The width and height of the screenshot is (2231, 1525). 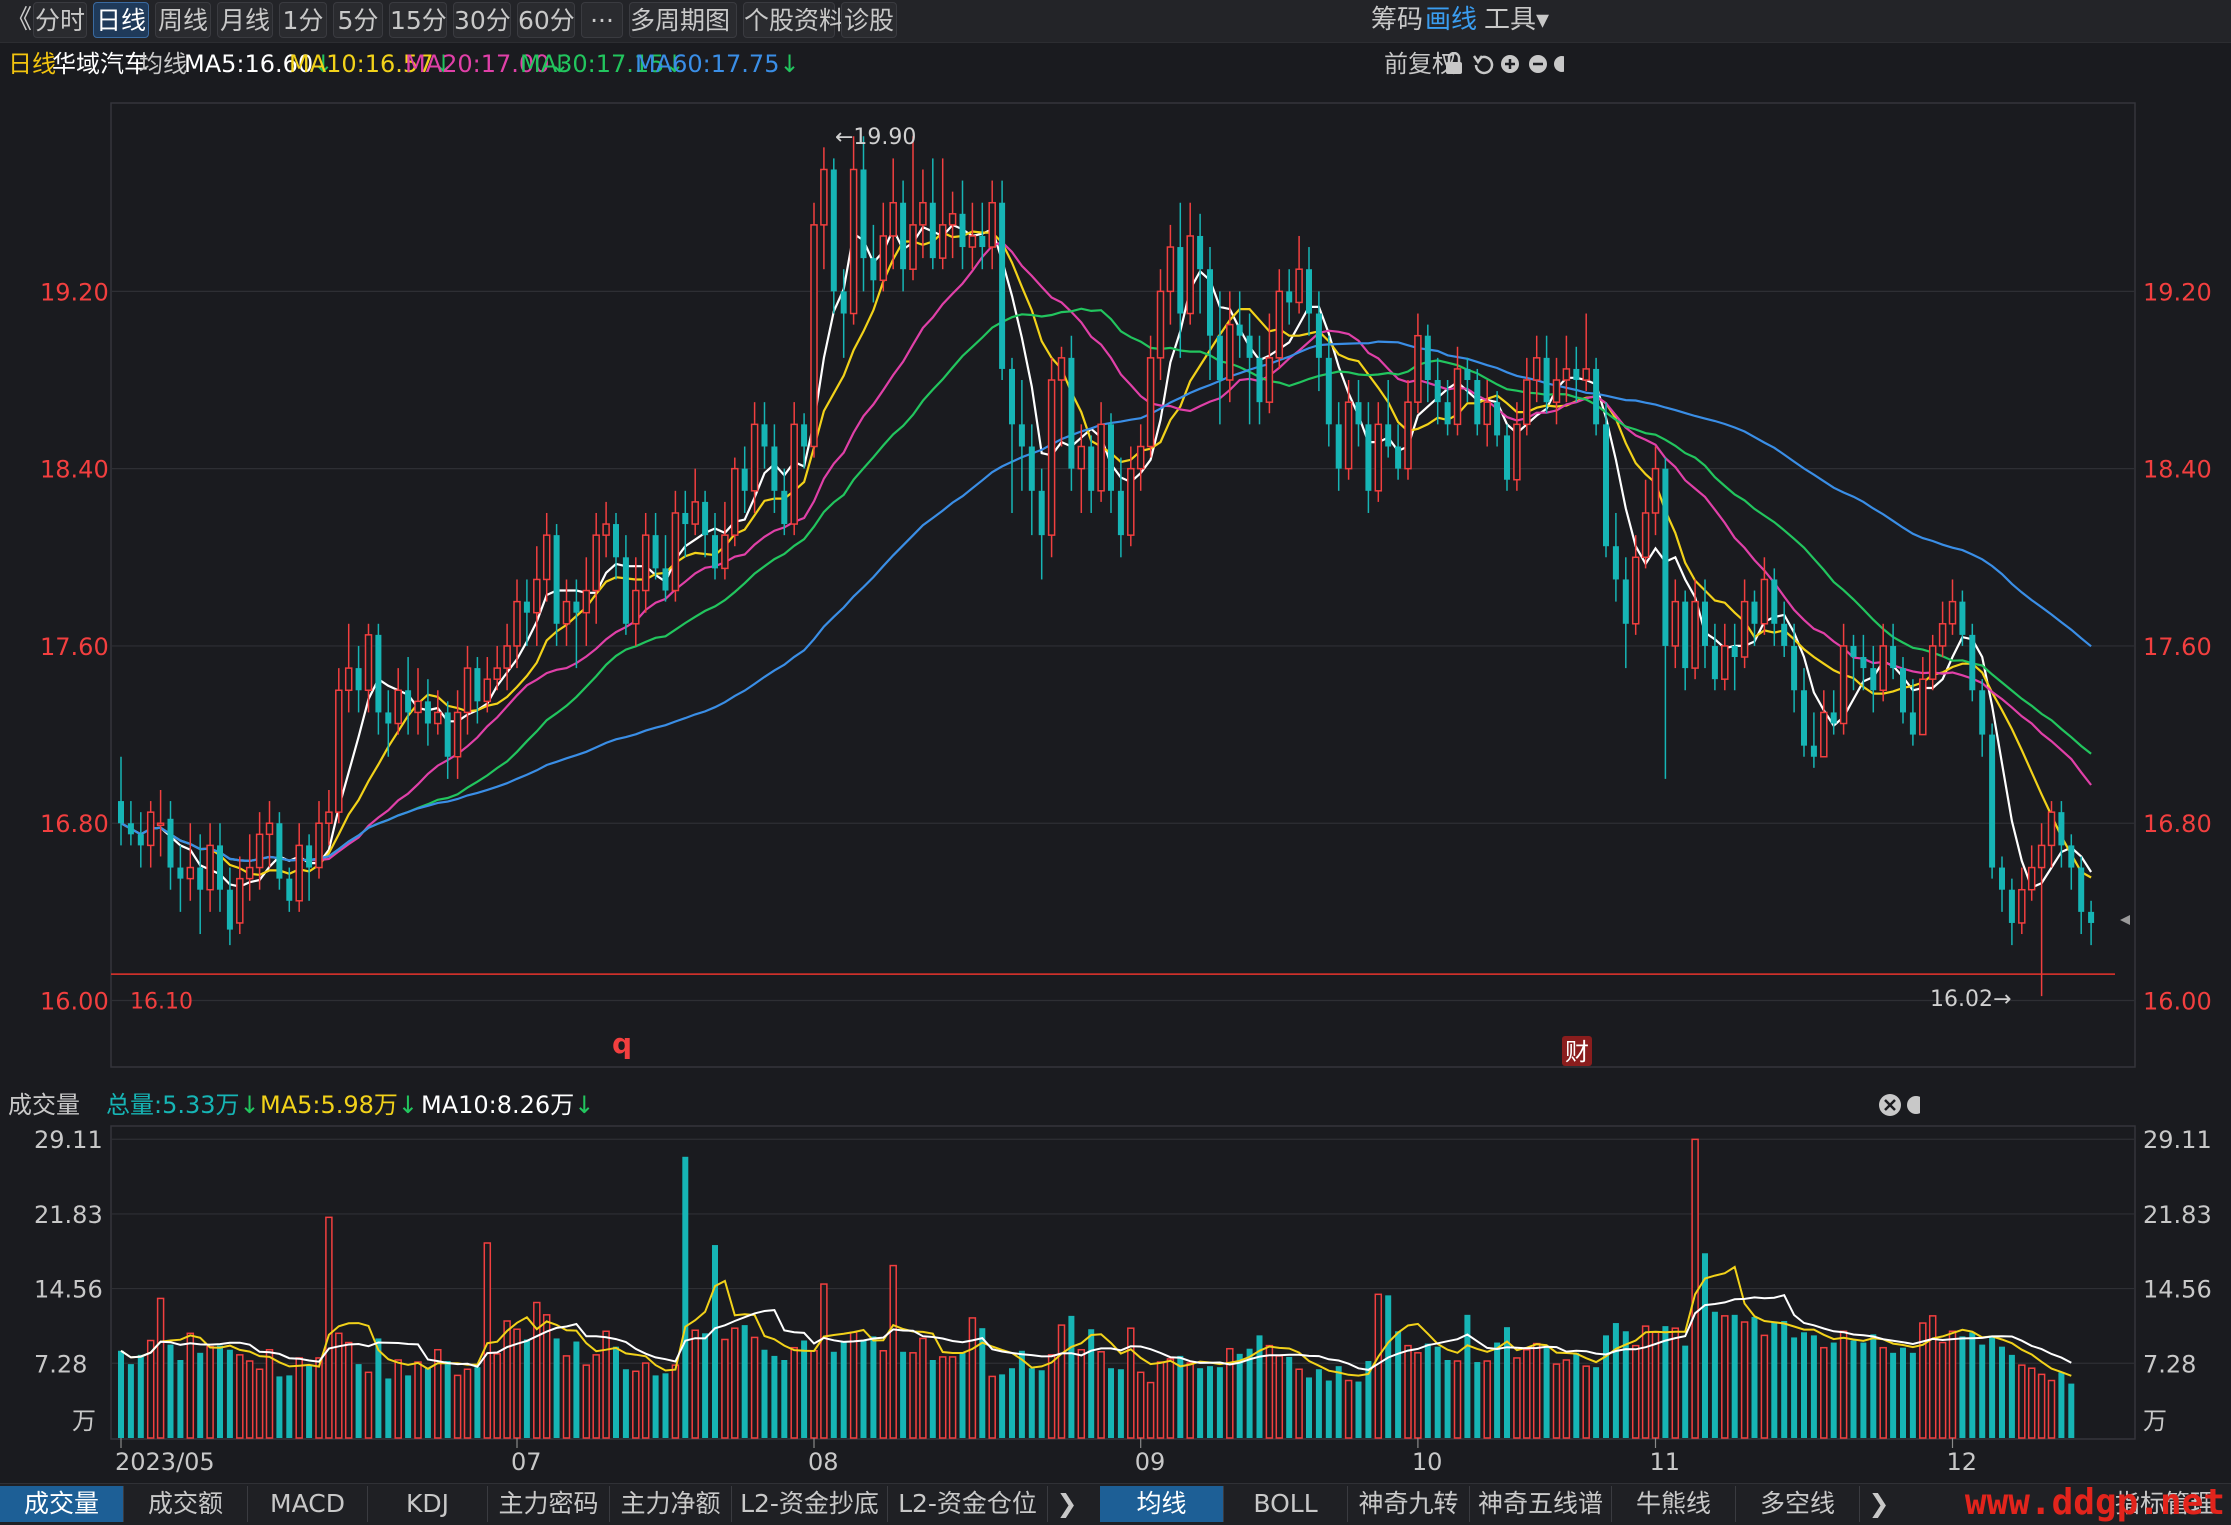 I want to click on diagnosis-button: 诊股, so click(x=869, y=20).